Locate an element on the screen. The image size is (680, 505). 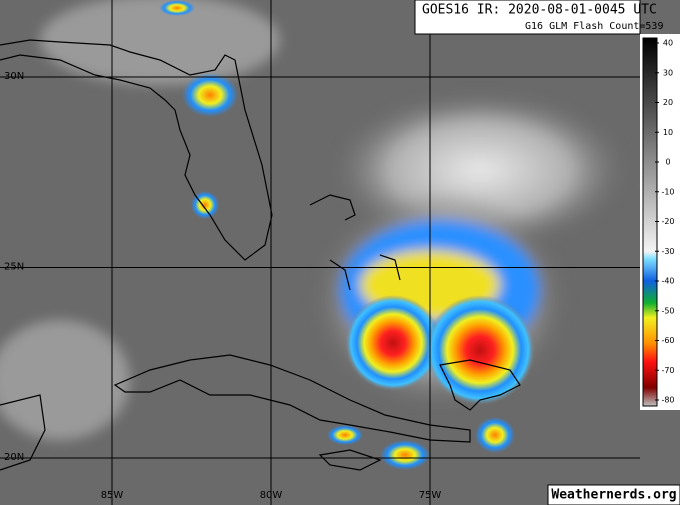
colorbar is located at coordinates (650, 222).